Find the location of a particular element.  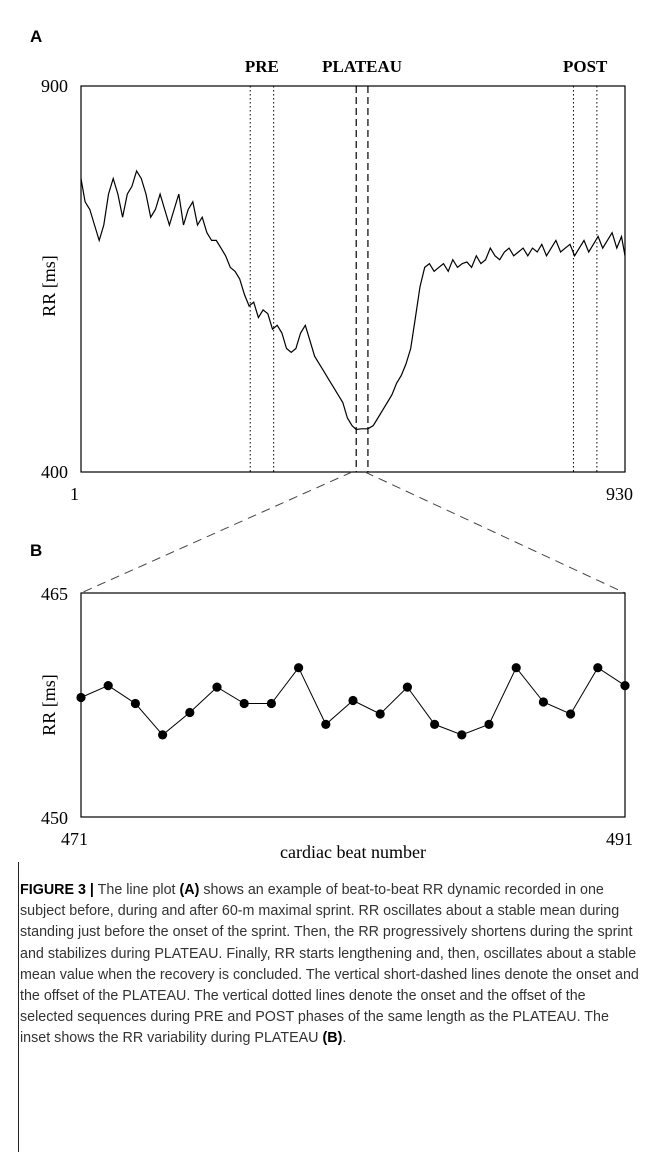

phase-label-pre: PRE is located at coordinates (262, 66).